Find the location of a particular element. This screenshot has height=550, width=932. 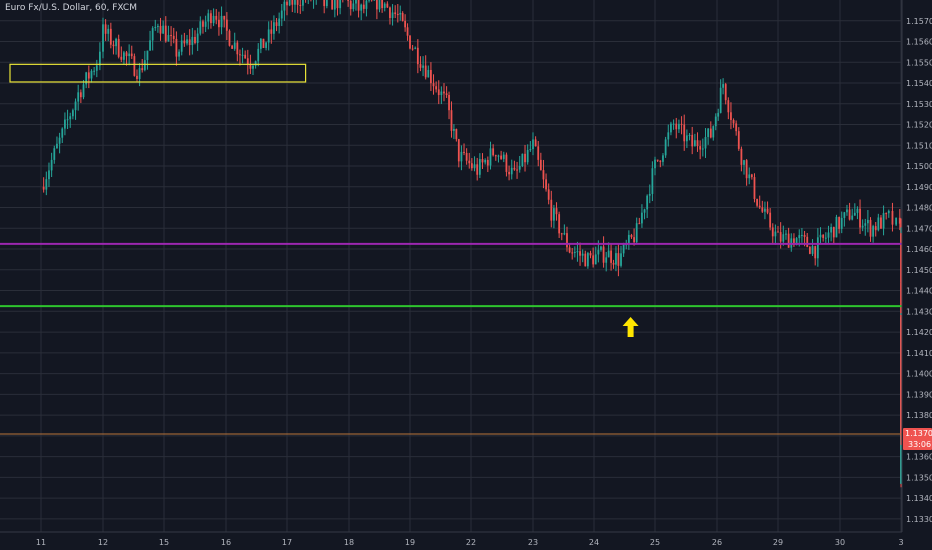

price-tick-label: 1.15000 is located at coordinates (919, 166).